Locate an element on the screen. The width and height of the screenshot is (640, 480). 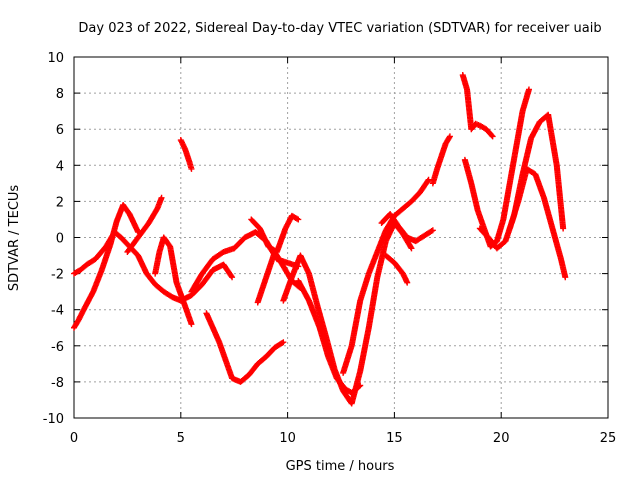
x-tick-label: 10 is located at coordinates (287, 438).